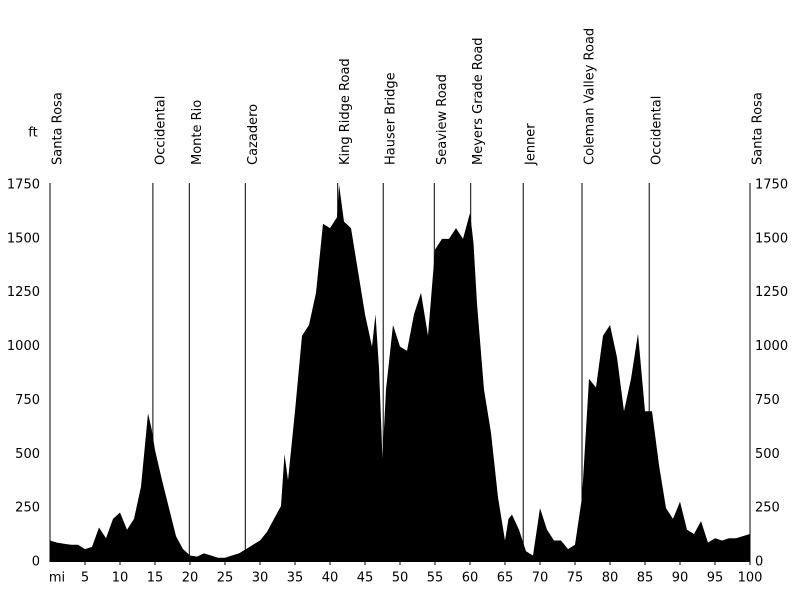  Describe the element at coordinates (590, 96) in the screenshot. I see `waypoint-label: Coleman Valley Road` at that location.